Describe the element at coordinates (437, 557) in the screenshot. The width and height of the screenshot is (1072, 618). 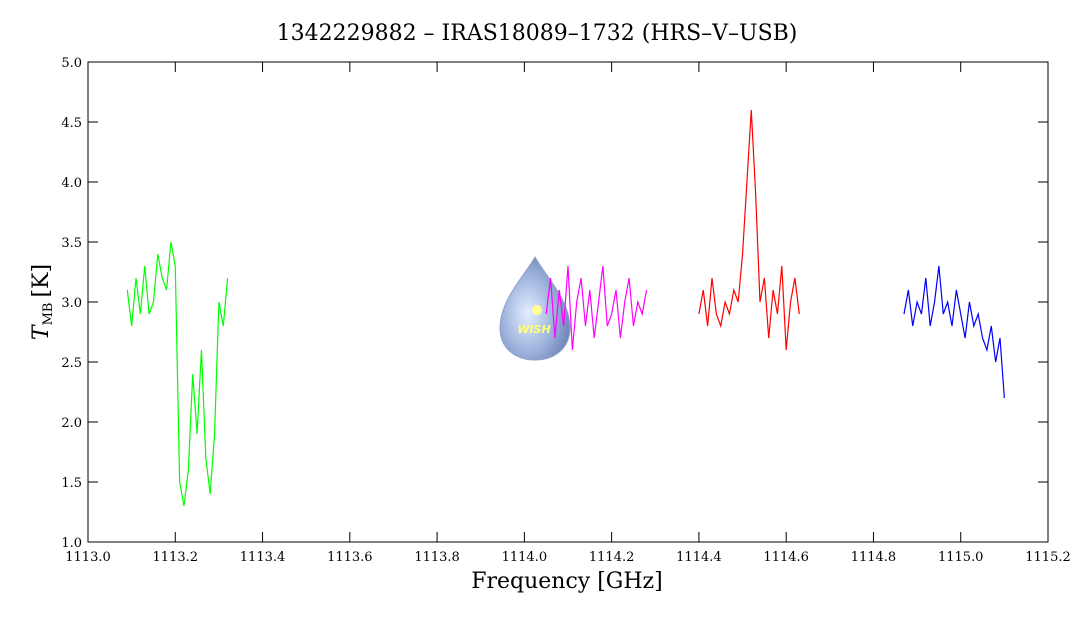
I see `x-tick-label: 1113.8` at that location.